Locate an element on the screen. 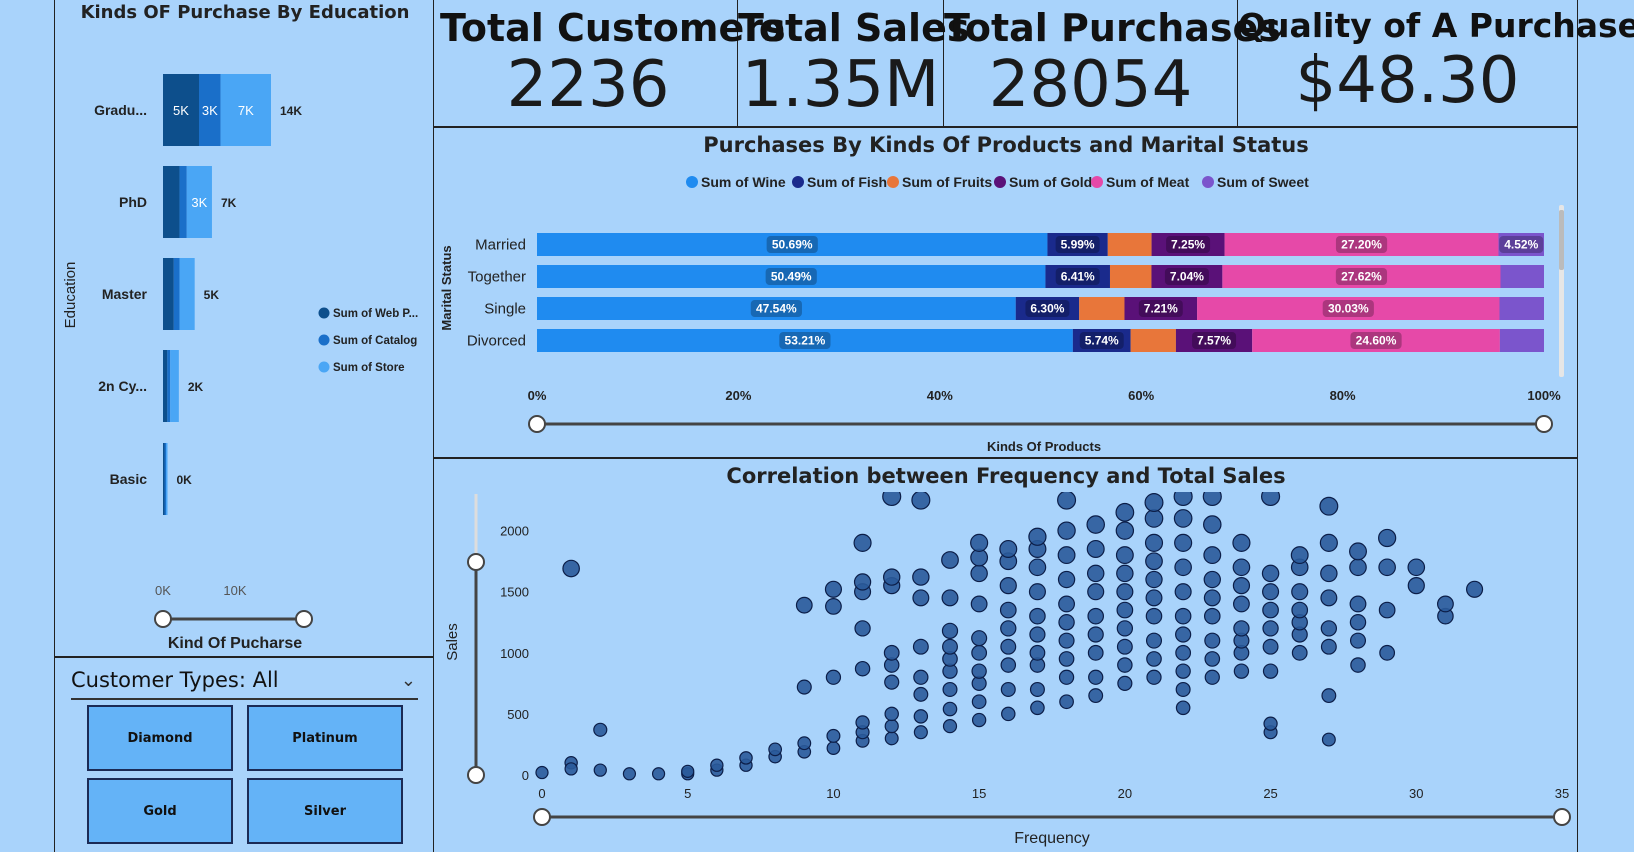  x-tick-label: 30 is located at coordinates (1416, 793).